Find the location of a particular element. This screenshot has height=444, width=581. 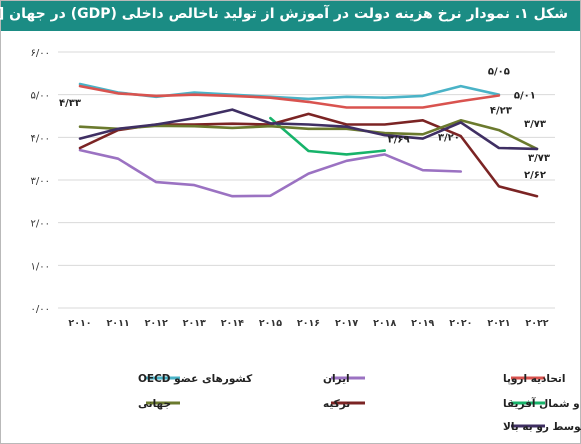

x-tick-label: ۲۰۱۶ is located at coordinates (308, 323).